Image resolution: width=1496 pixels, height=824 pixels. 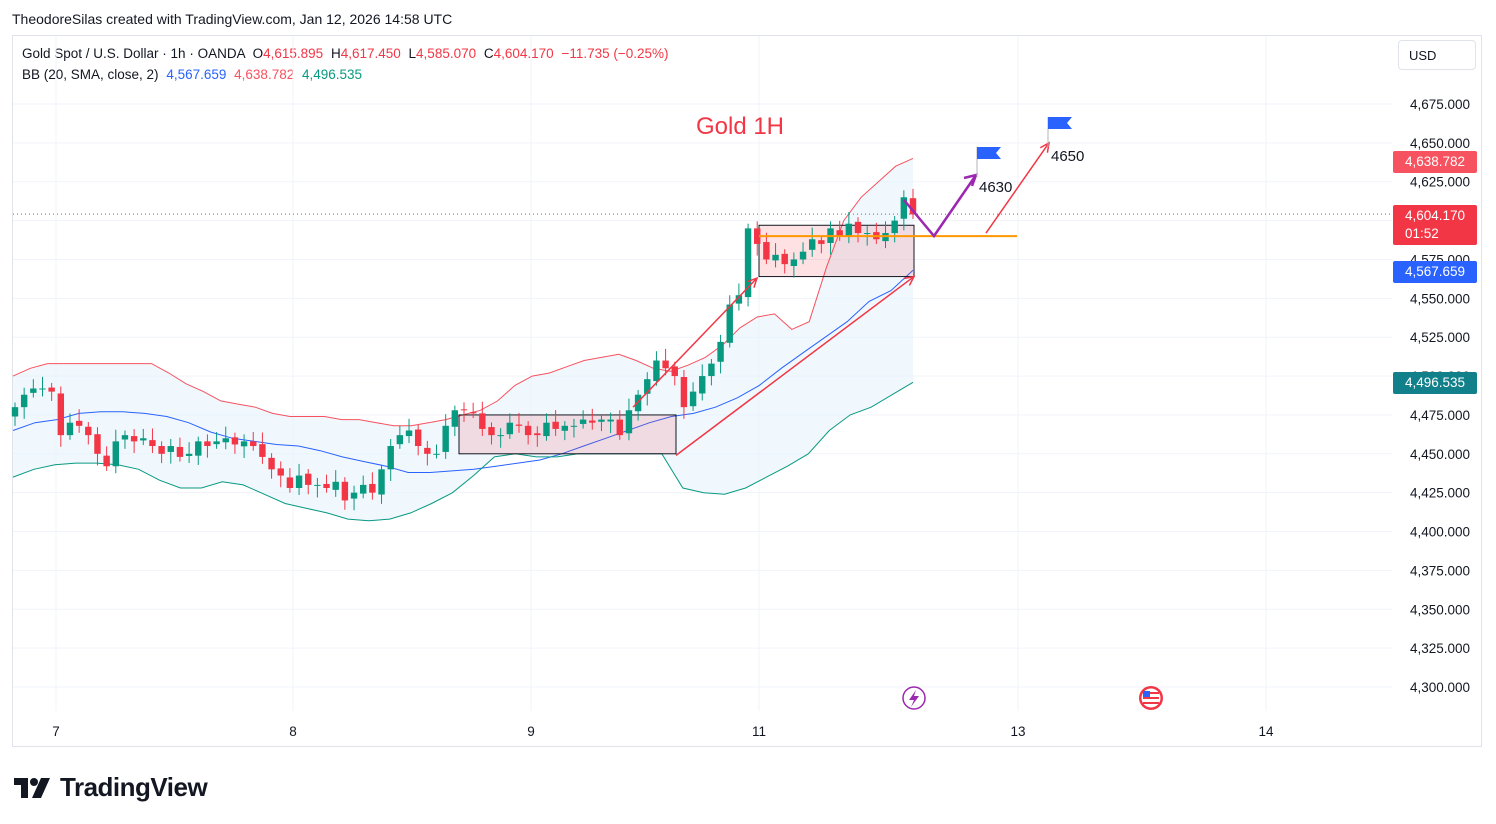 I want to click on low-label: L, so click(x=412, y=53).